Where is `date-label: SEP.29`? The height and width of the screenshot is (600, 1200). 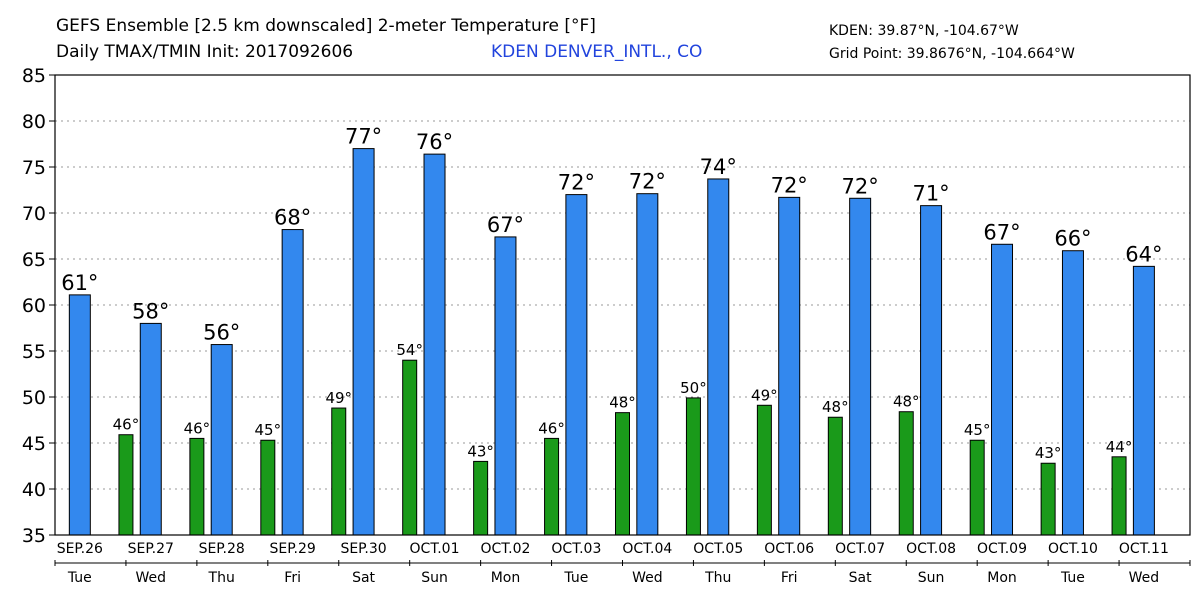
date-label: SEP.29 is located at coordinates (293, 549).